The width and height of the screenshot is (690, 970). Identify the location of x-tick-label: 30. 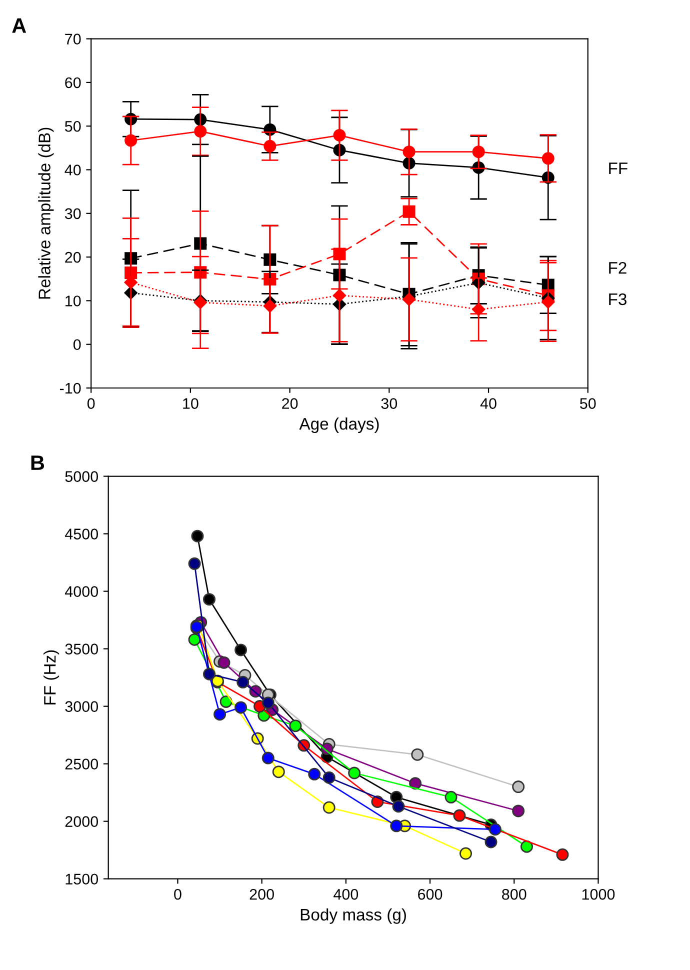
(389, 403).